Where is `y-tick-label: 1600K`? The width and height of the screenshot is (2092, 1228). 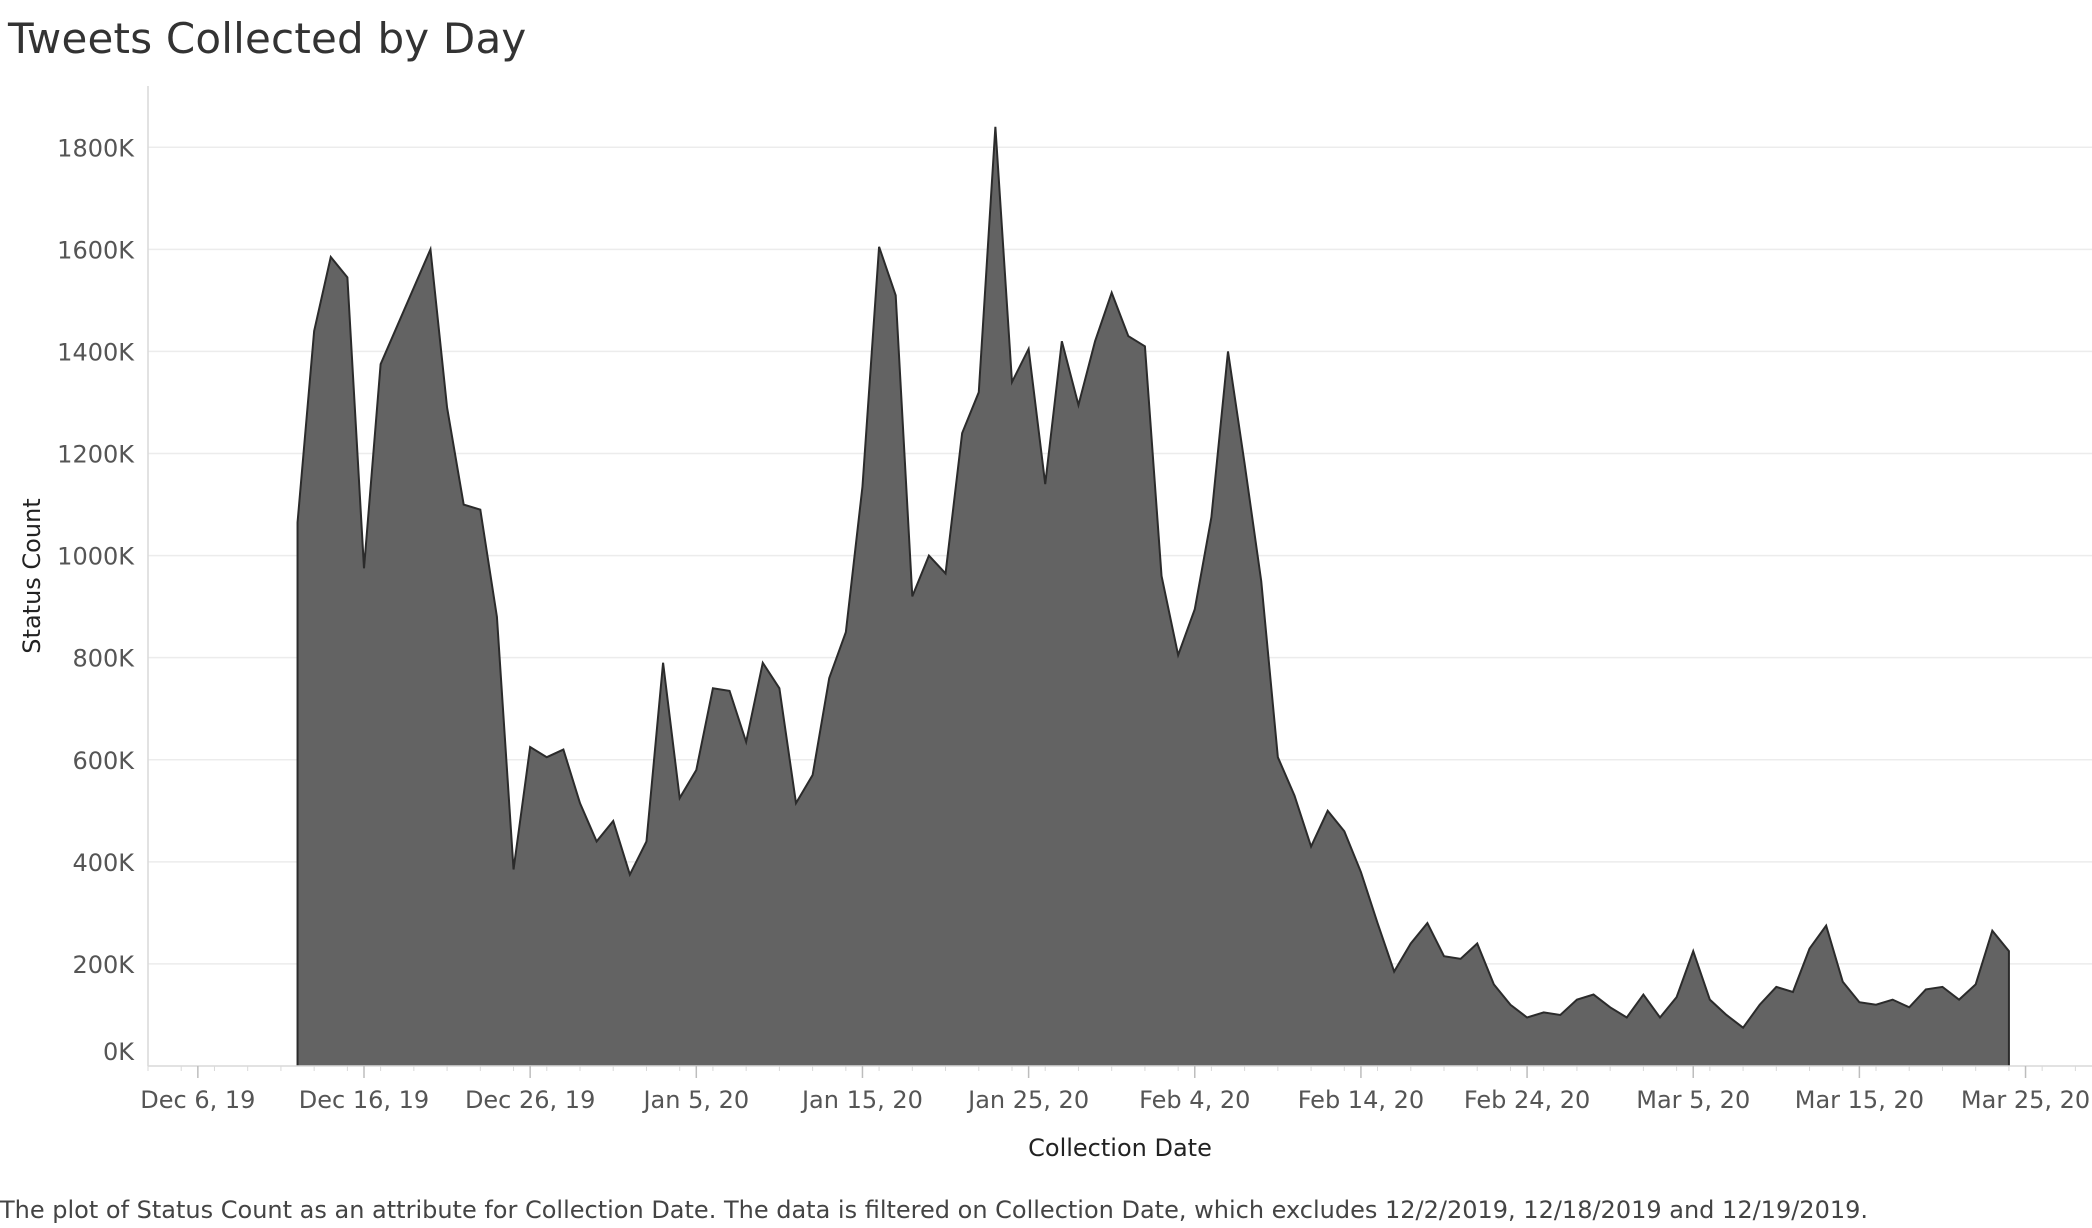
y-tick-label: 1600K is located at coordinates (96, 250).